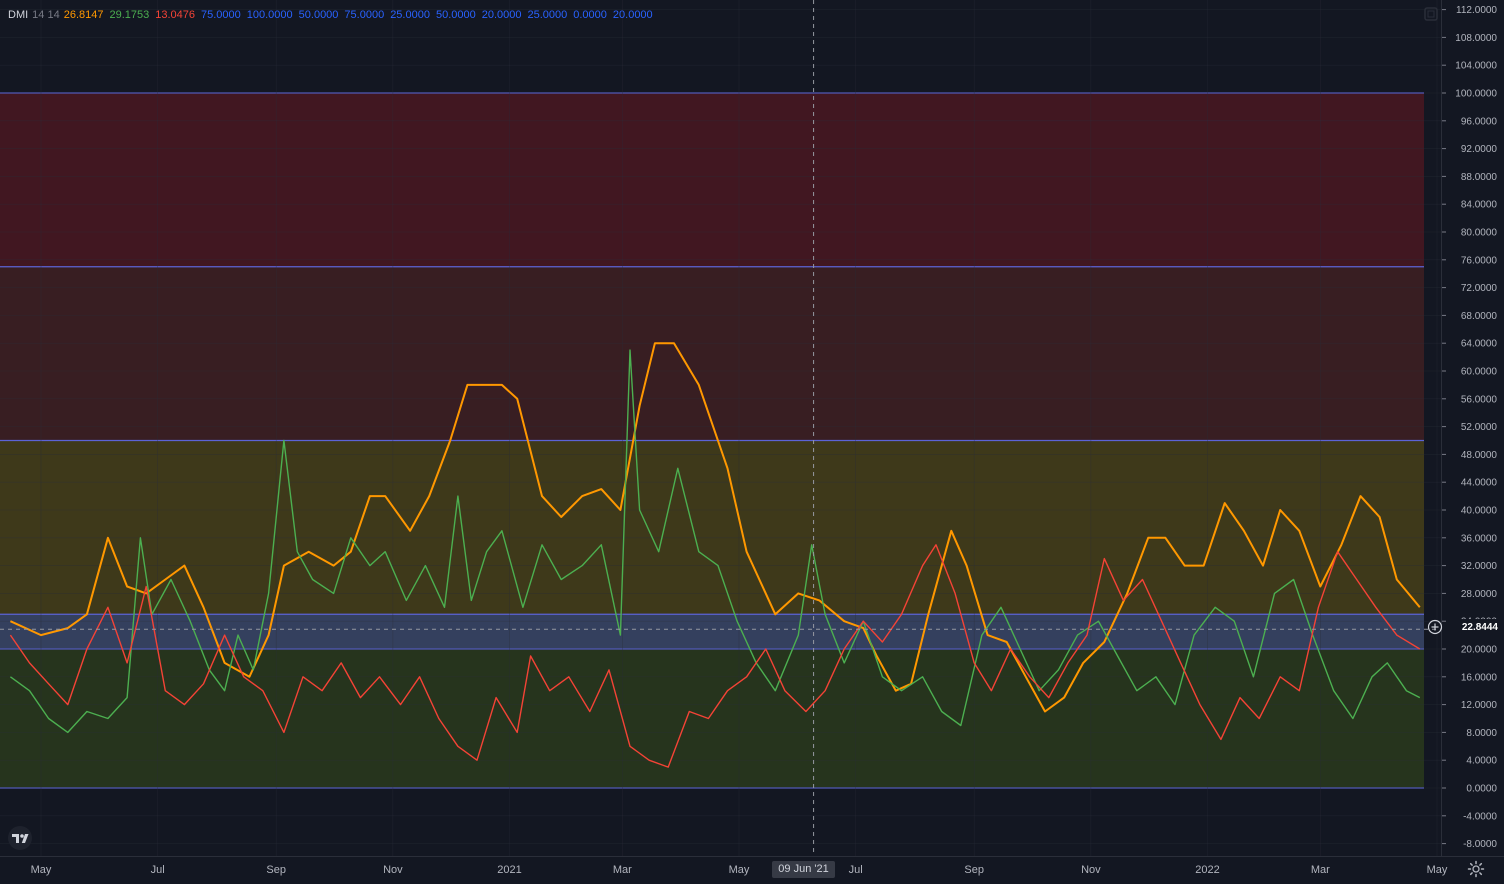 The width and height of the screenshot is (1504, 884). Describe the element at coordinates (856, 870) in the screenshot. I see `x-tick-label-7: Jul` at that location.